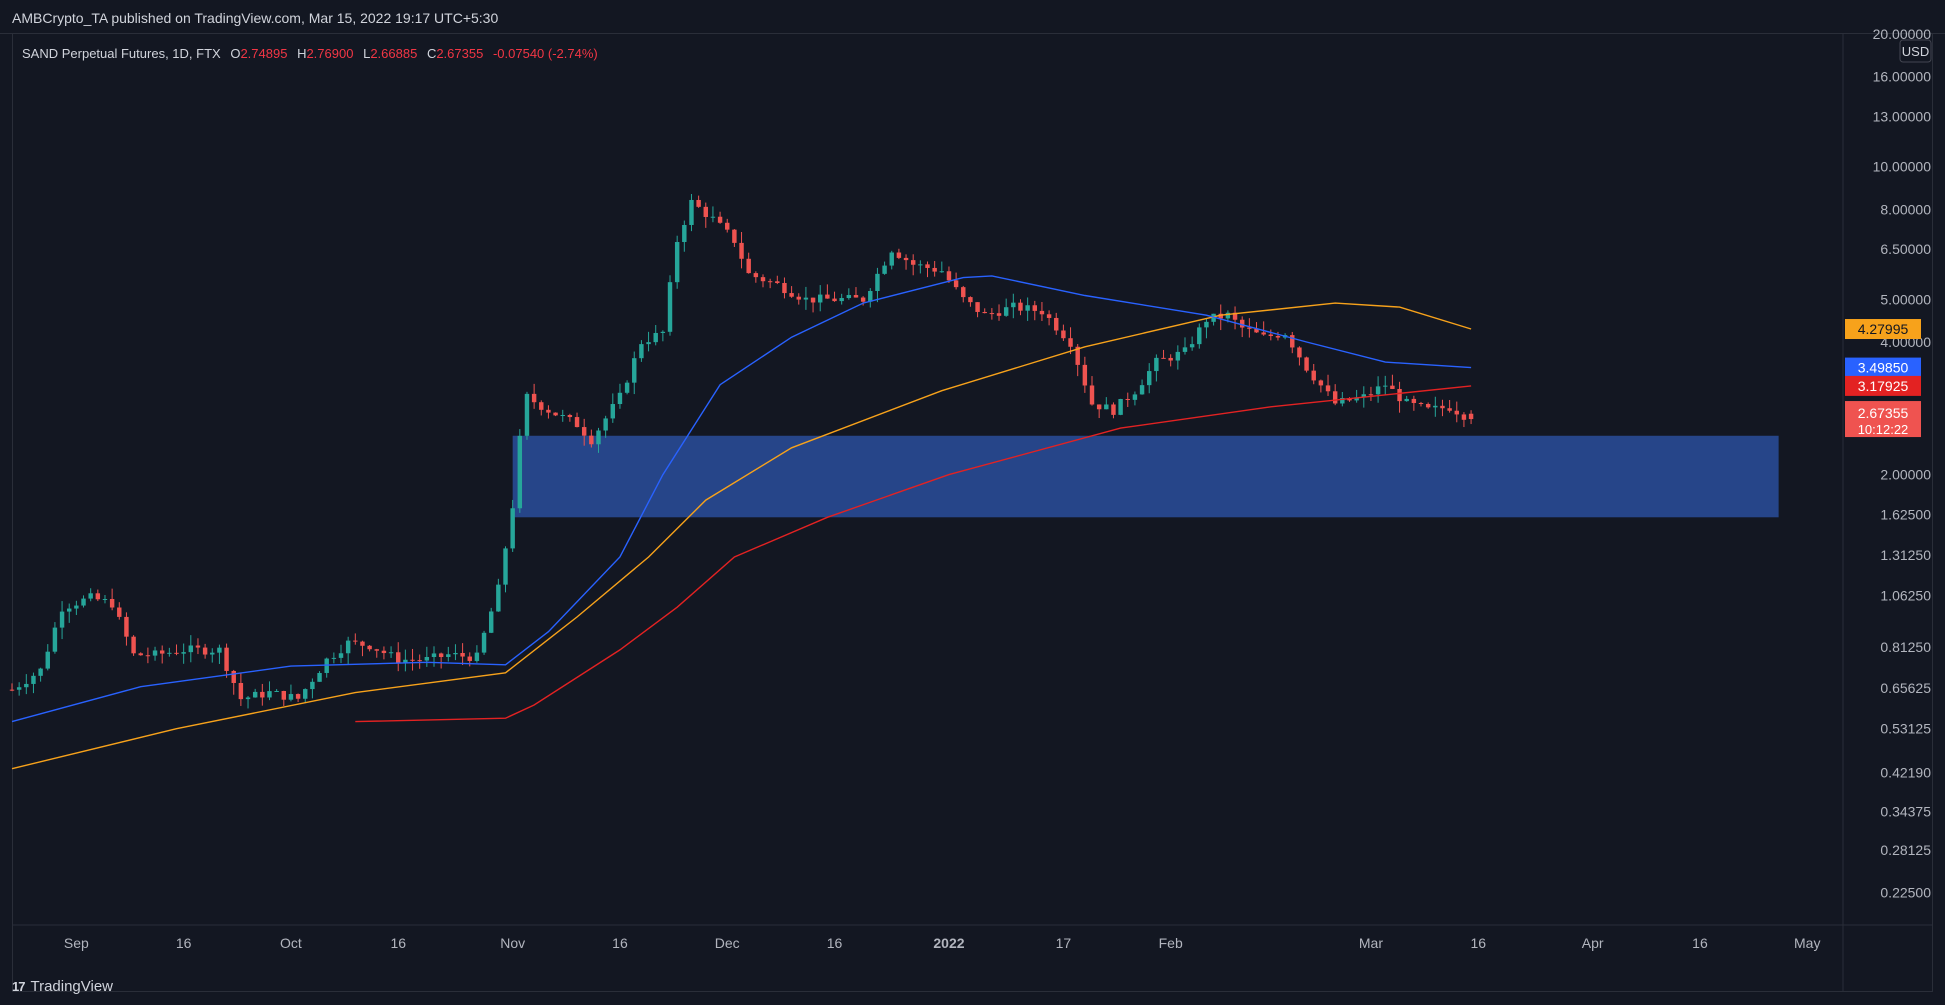 The width and height of the screenshot is (1945, 1005). Describe the element at coordinates (1145, 476) in the screenshot. I see `support-zone-rect` at that location.